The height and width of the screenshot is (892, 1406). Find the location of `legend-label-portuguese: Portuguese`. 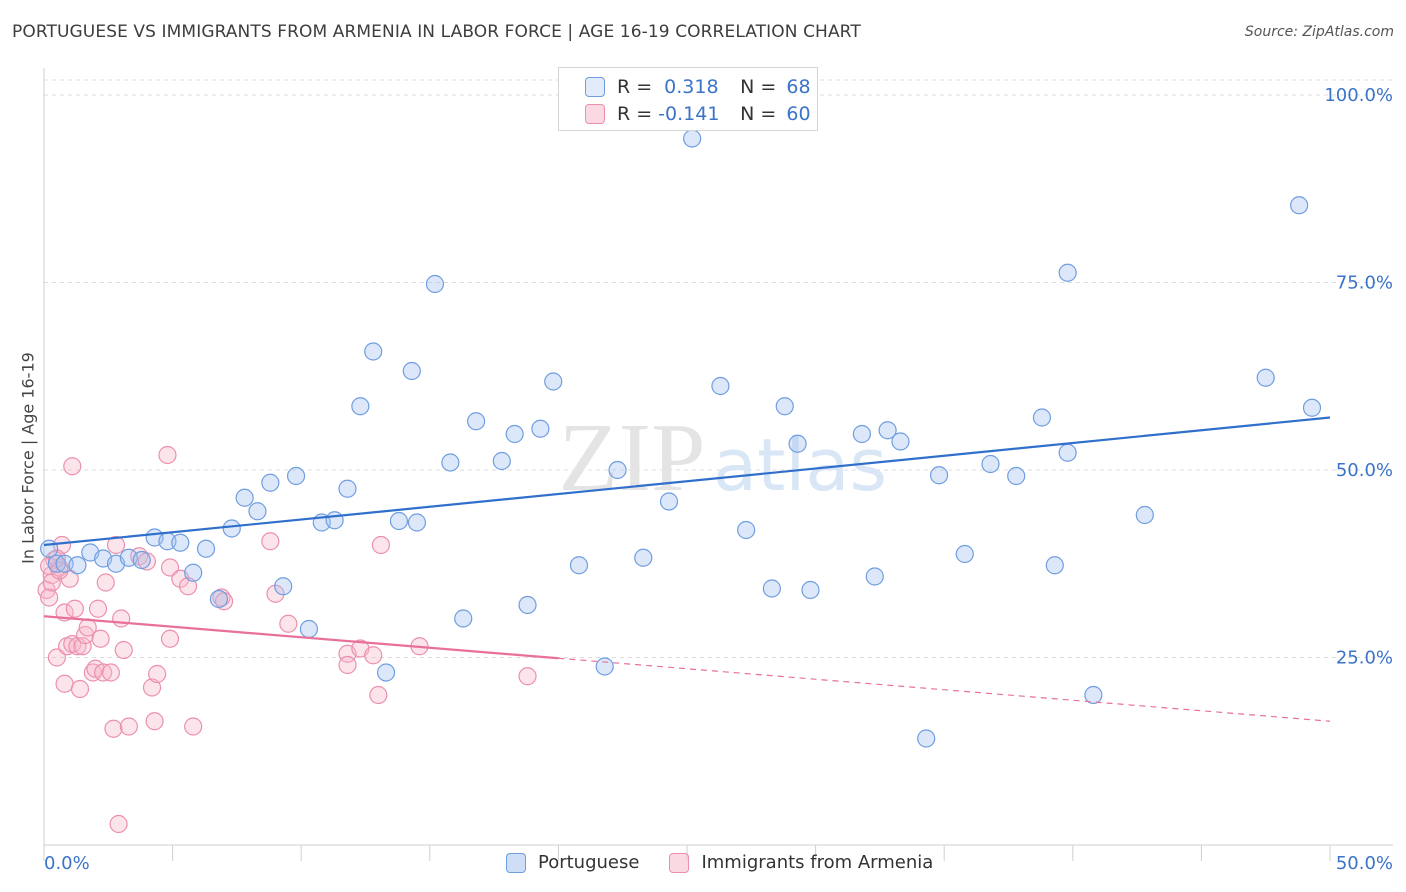

legend-label-portuguese: Portuguese is located at coordinates (589, 862).